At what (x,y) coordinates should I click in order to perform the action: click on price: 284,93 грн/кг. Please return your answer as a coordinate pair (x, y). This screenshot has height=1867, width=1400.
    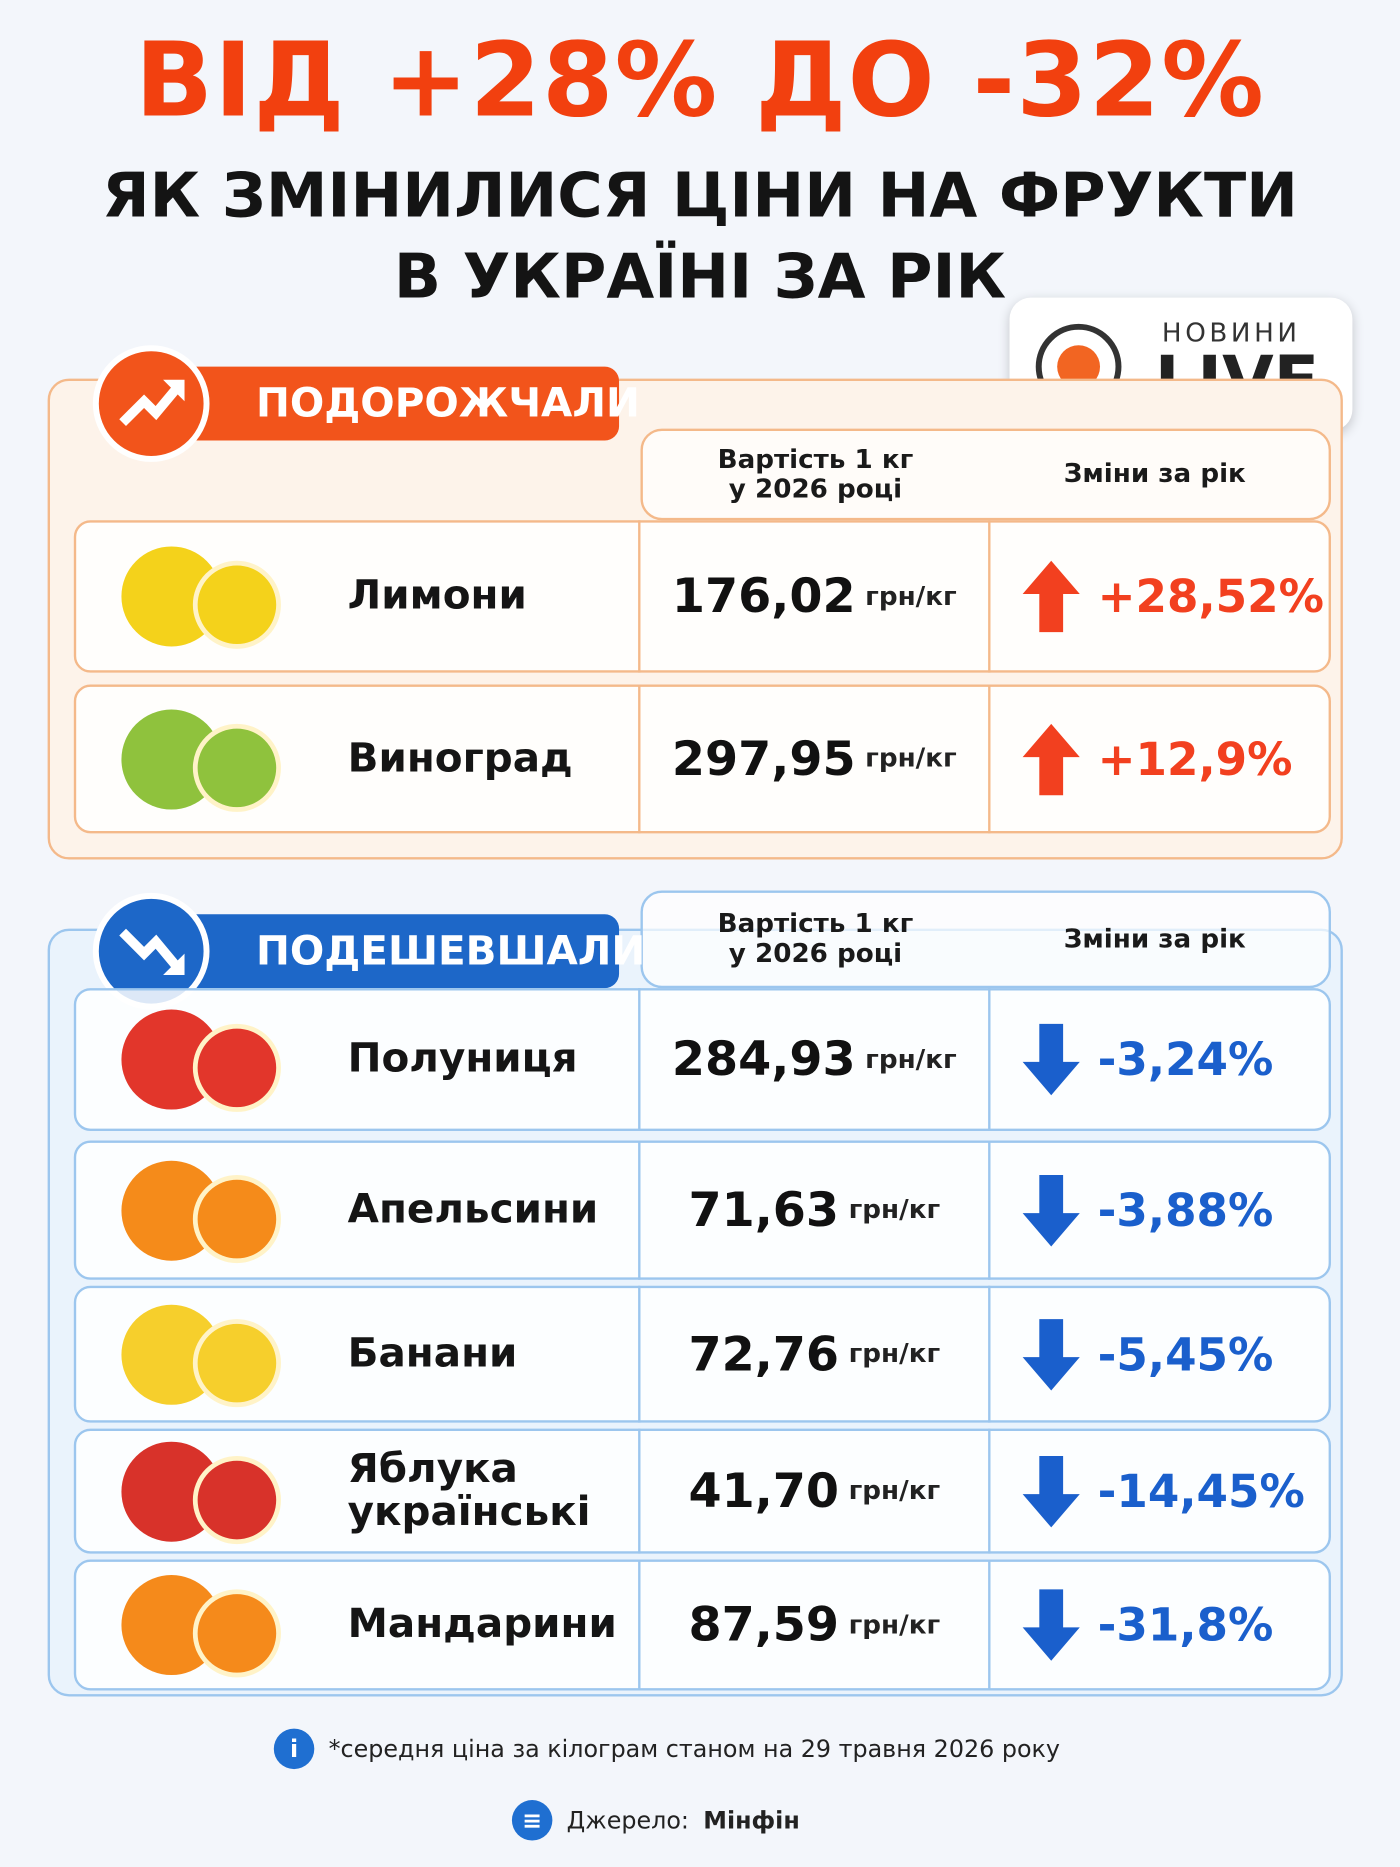
    Looking at the image, I should click on (814, 1059).